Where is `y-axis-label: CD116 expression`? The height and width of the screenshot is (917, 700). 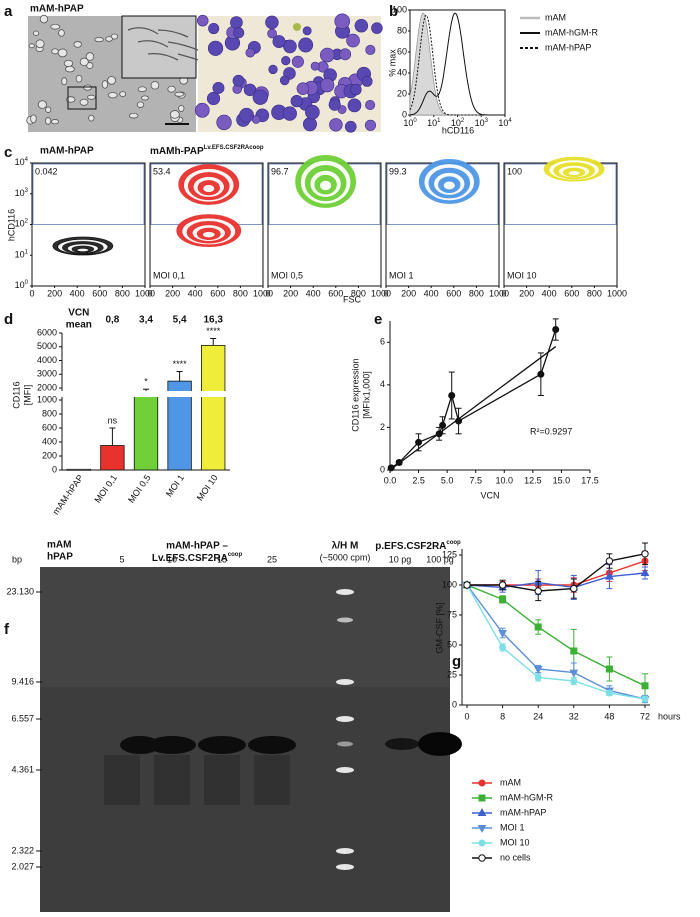 y-axis-label: CD116 expression is located at coordinates (355, 394).